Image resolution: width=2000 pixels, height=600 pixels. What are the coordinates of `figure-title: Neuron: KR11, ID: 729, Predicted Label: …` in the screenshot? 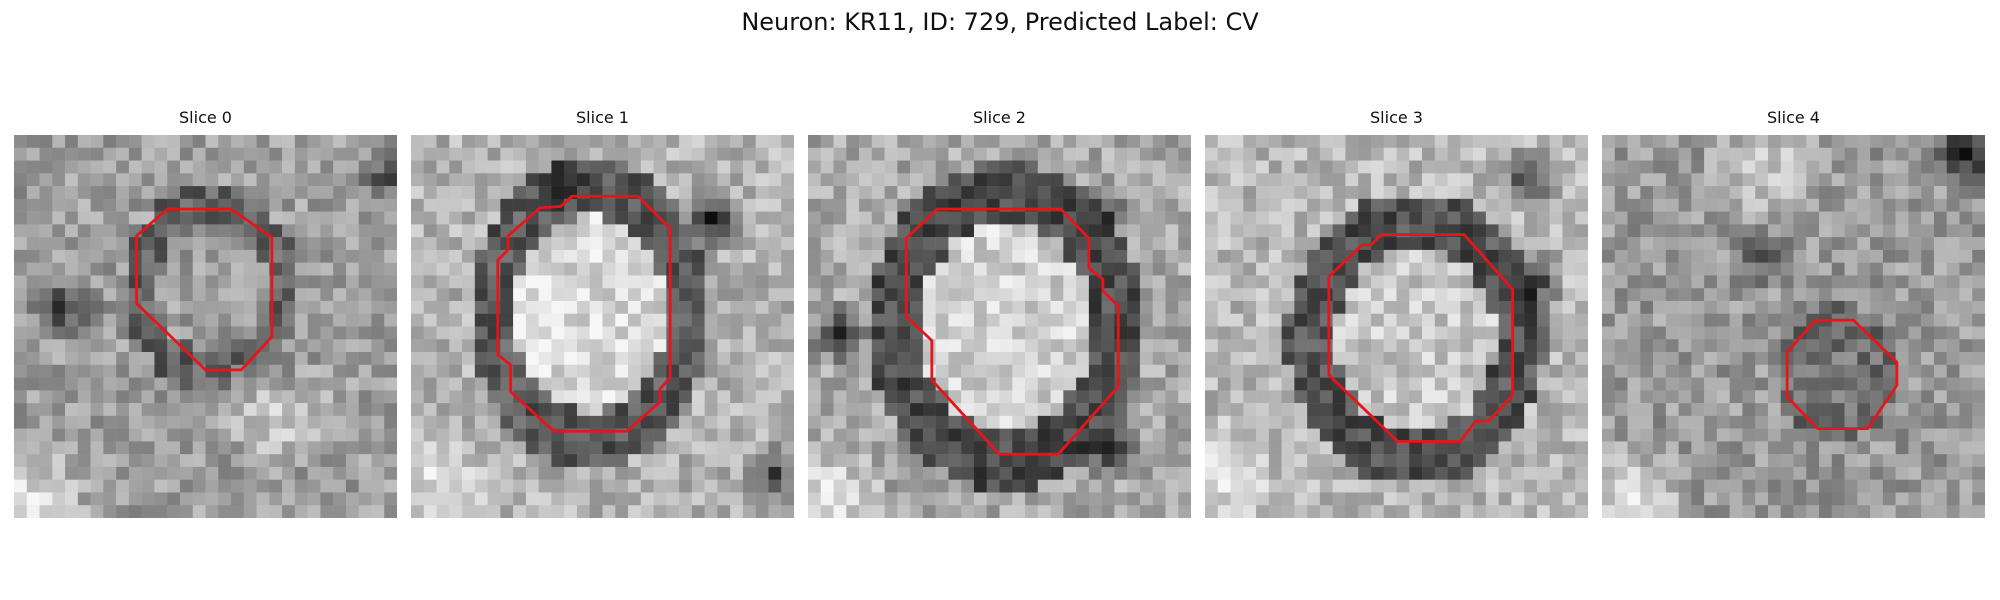 It's located at (1000, 22).